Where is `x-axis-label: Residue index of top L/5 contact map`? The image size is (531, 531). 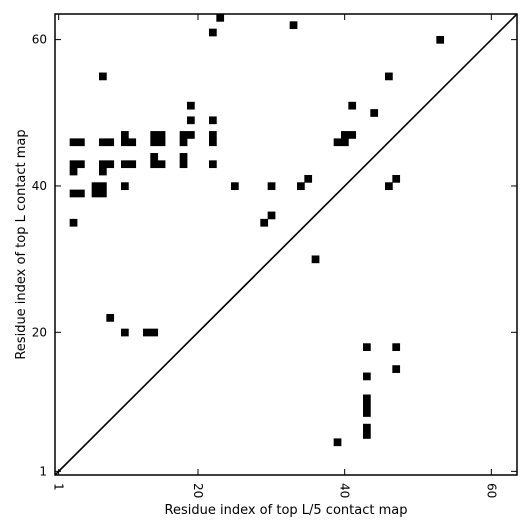 x-axis-label: Residue index of top L/5 contact map is located at coordinates (286, 510).